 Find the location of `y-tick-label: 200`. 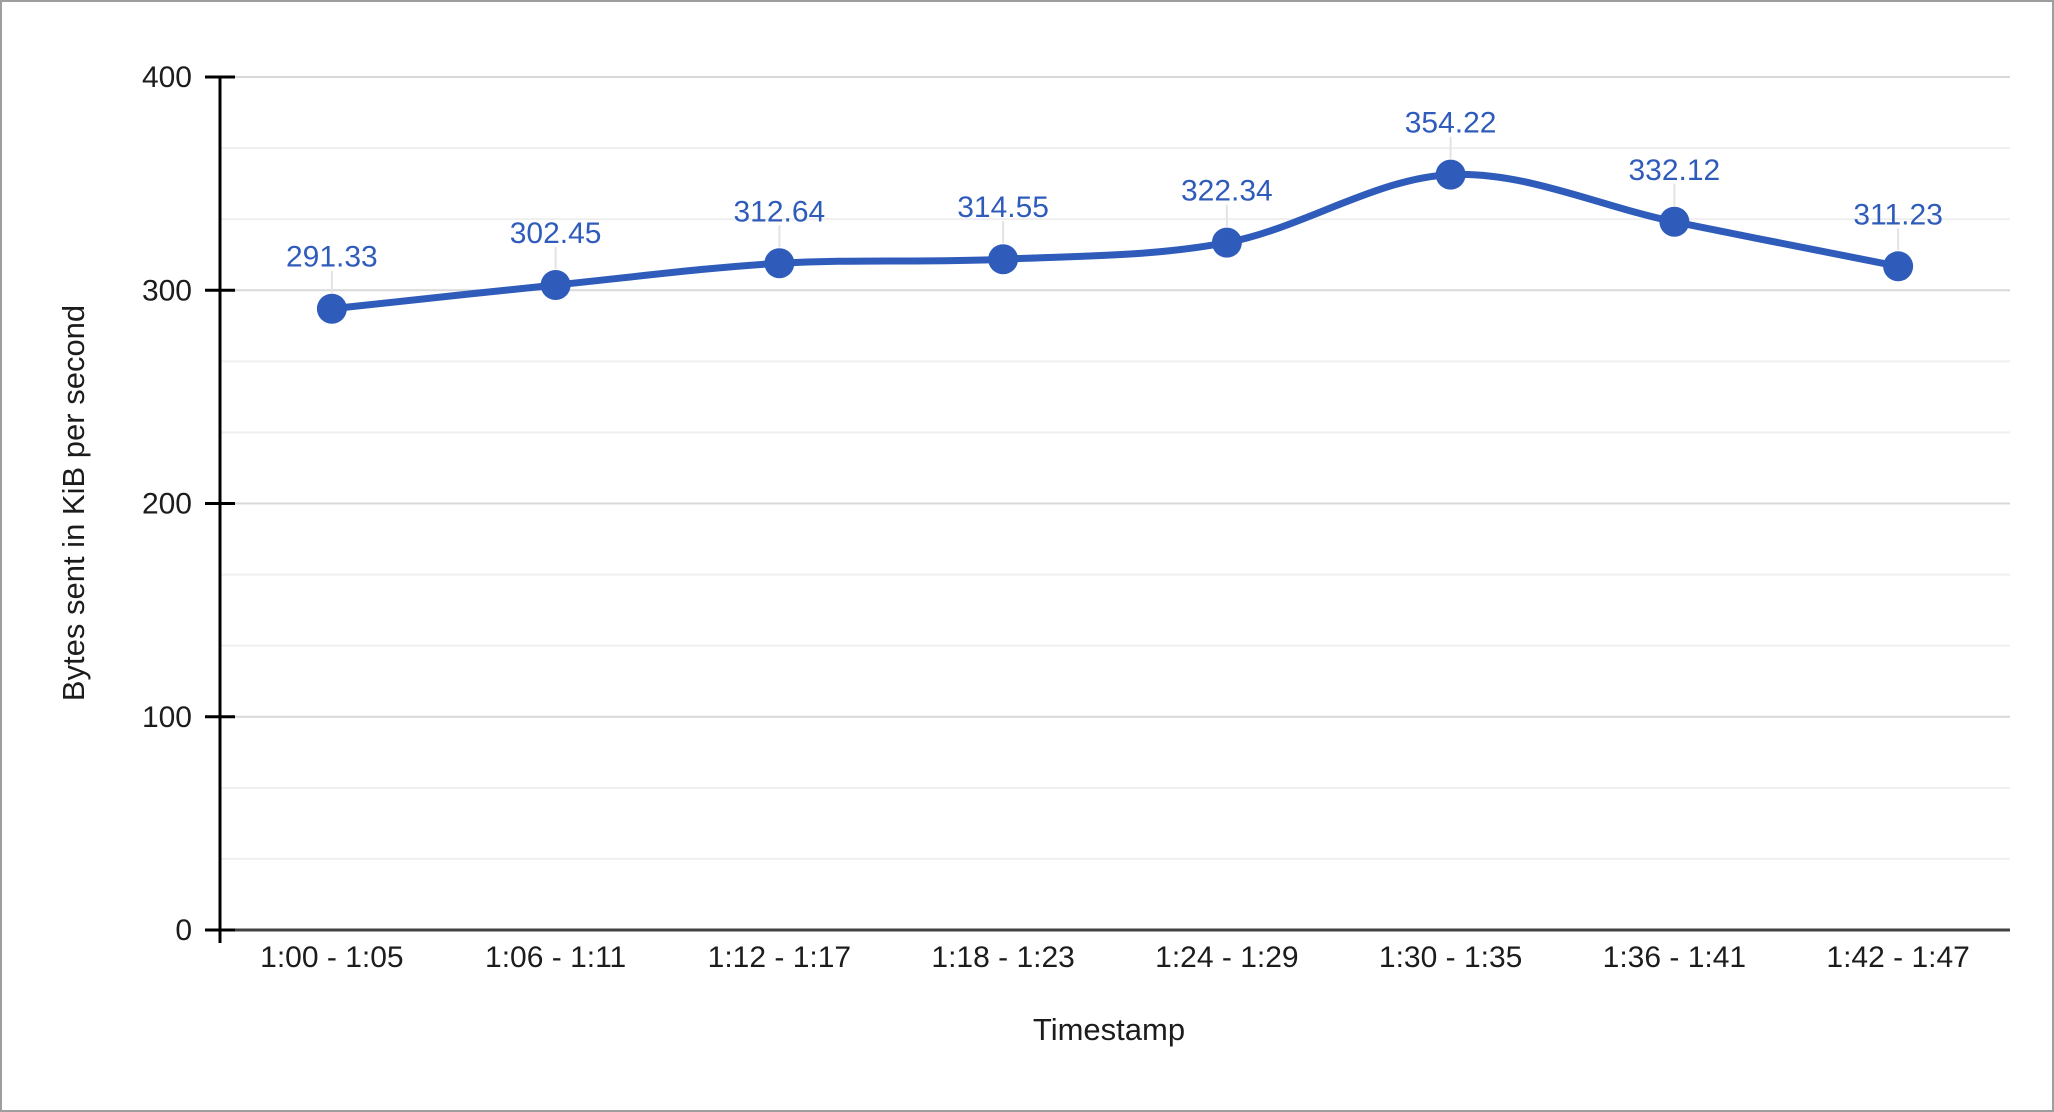

y-tick-label: 200 is located at coordinates (167, 504).